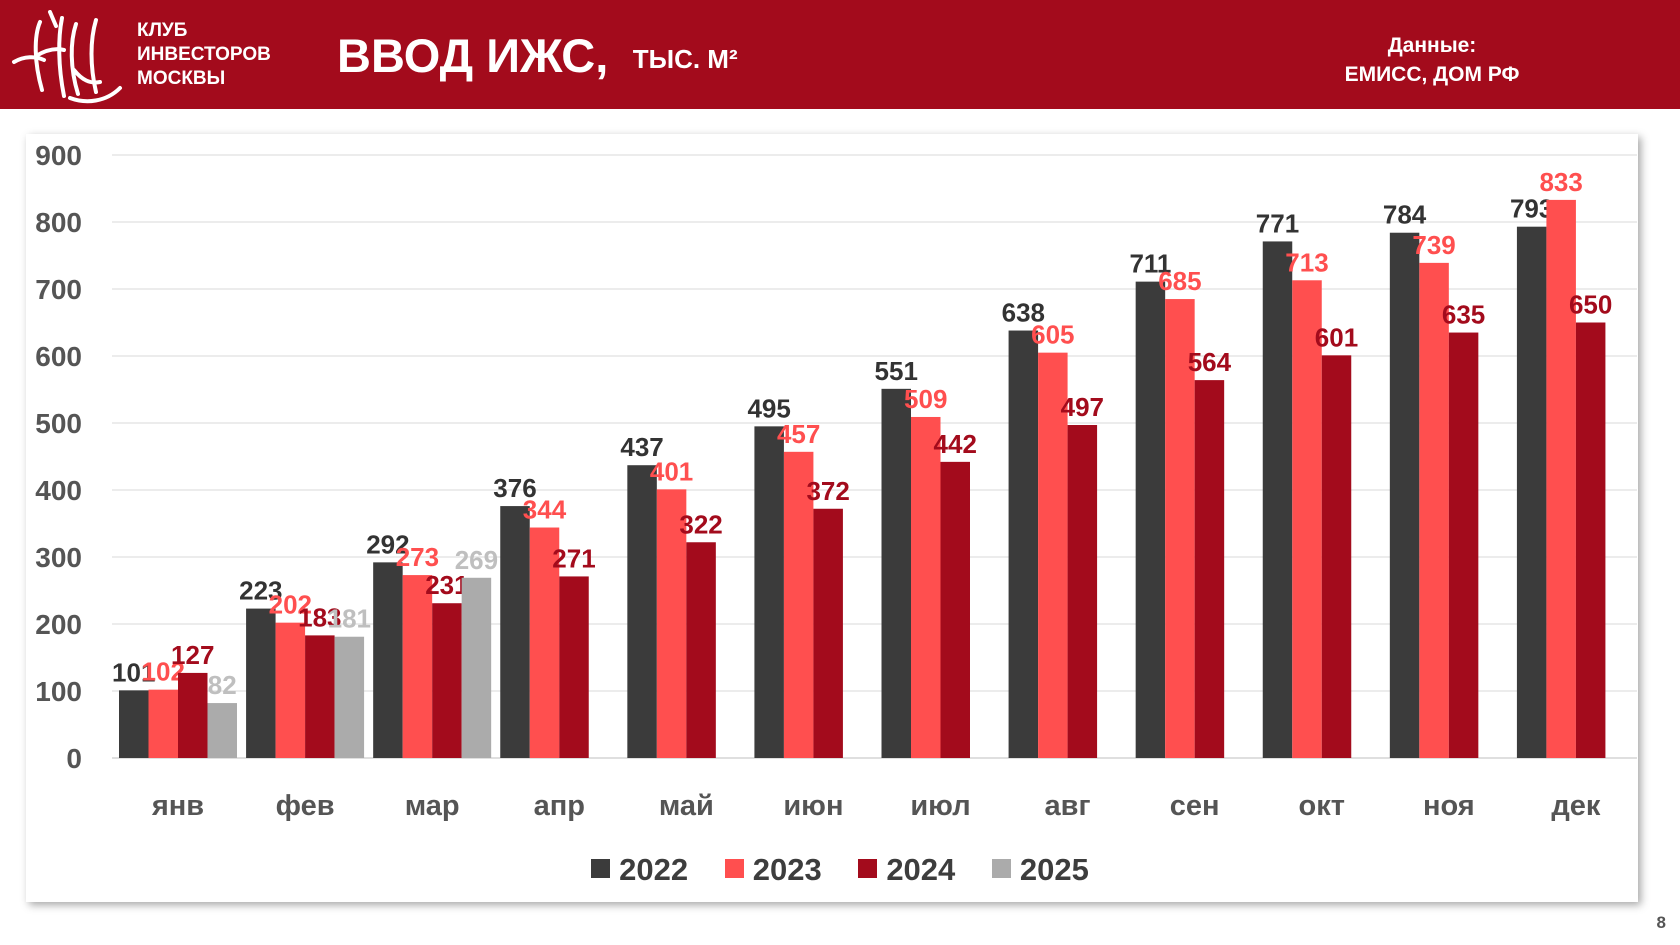 Image resolution: width=1680 pixels, height=945 pixels. I want to click on bar-2023-мар, so click(417, 666).